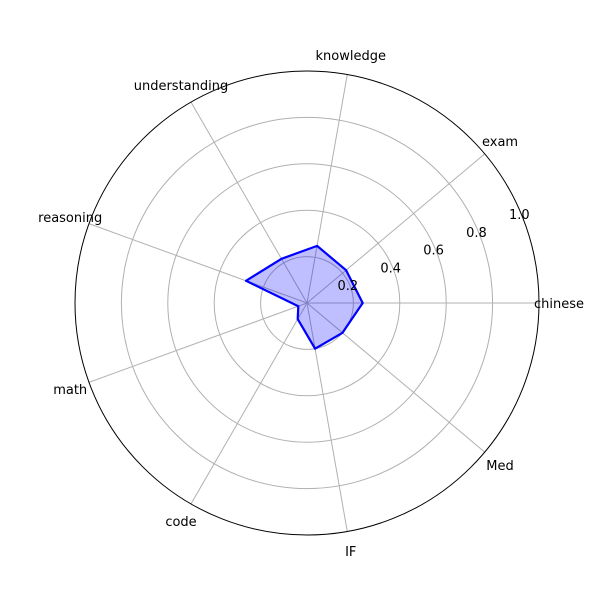 The image size is (600, 600). I want to click on spoke-reasoning, so click(198, 263).